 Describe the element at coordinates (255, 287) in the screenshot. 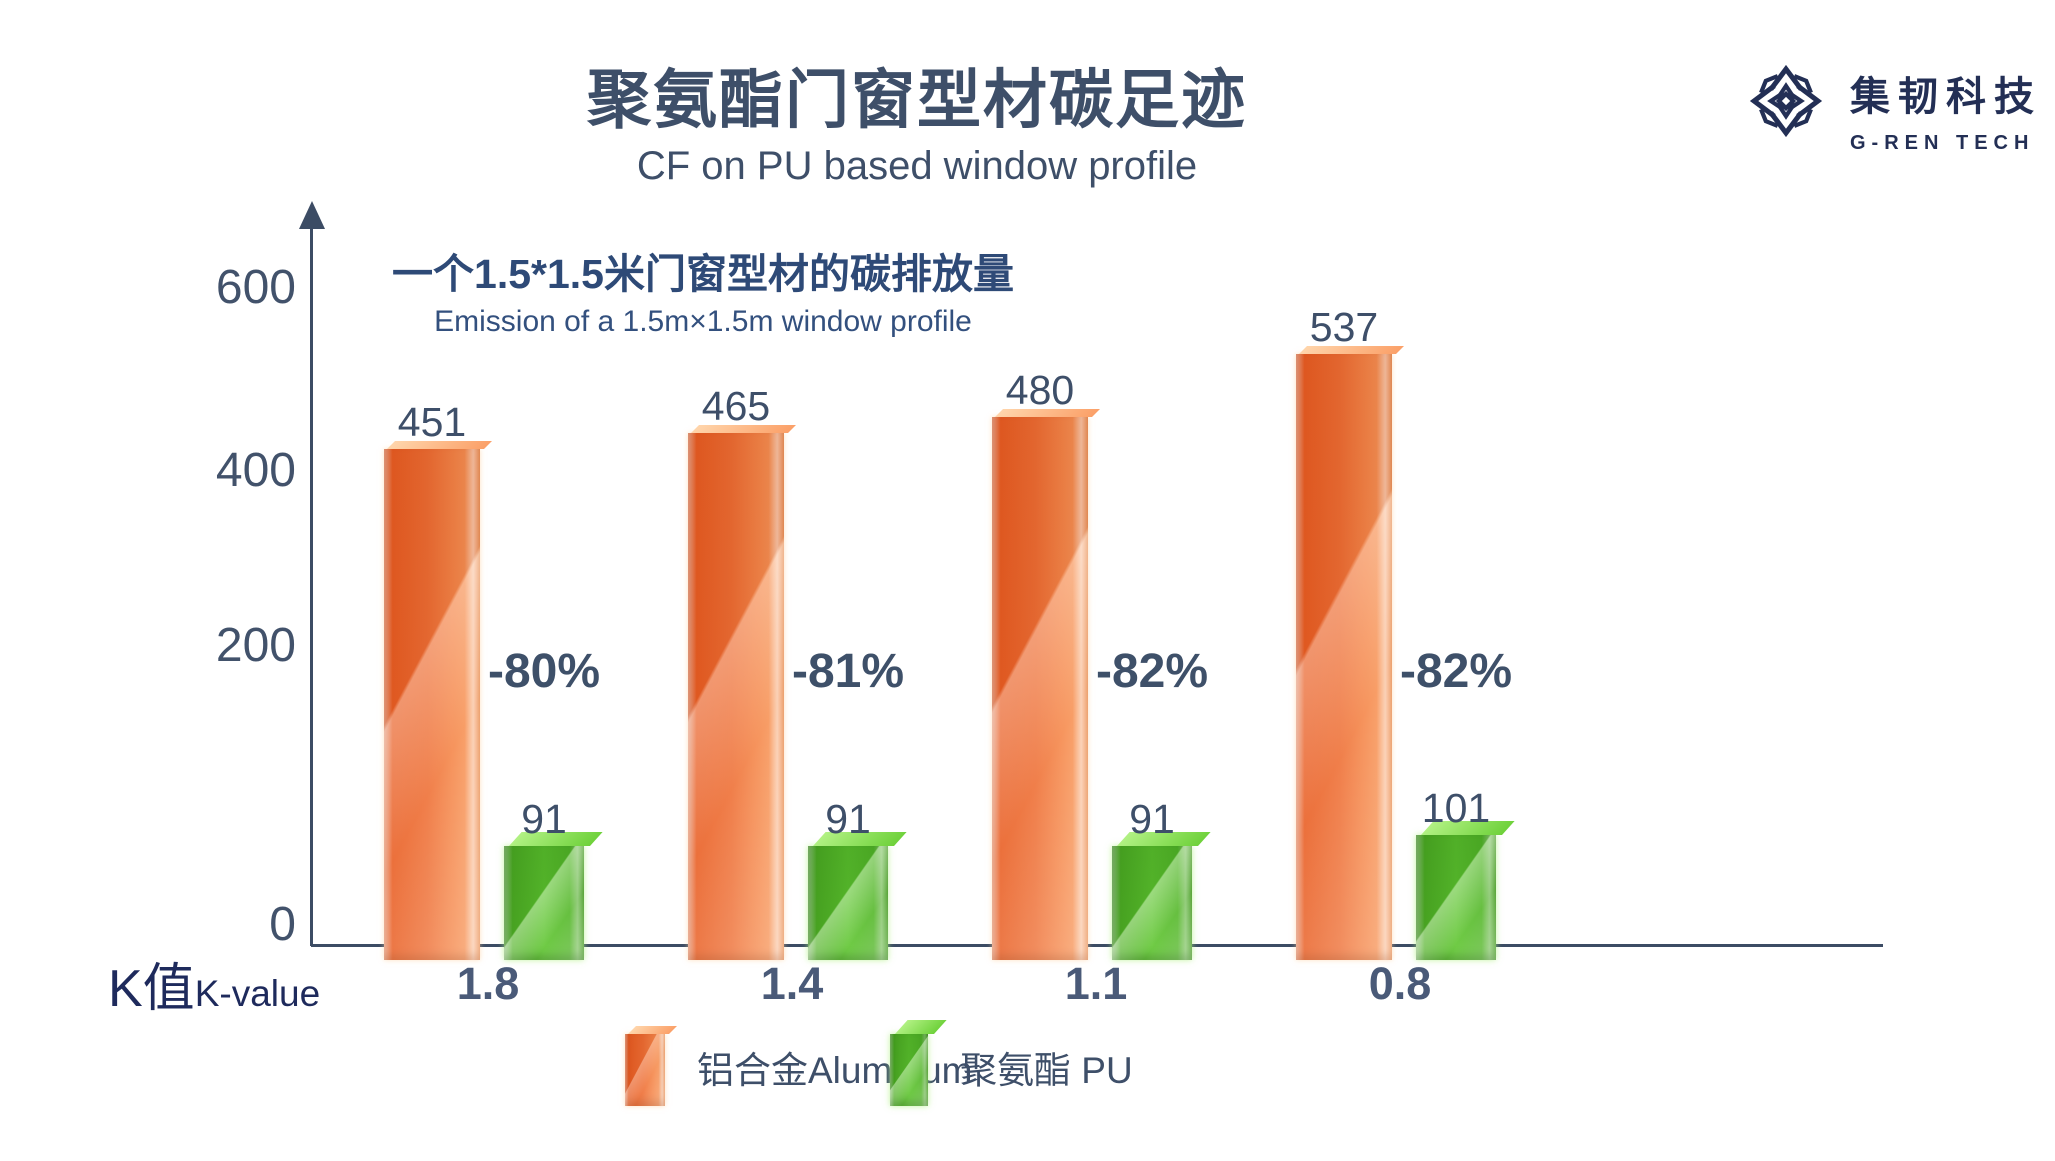

I see `y-tick-label-600: 600` at that location.